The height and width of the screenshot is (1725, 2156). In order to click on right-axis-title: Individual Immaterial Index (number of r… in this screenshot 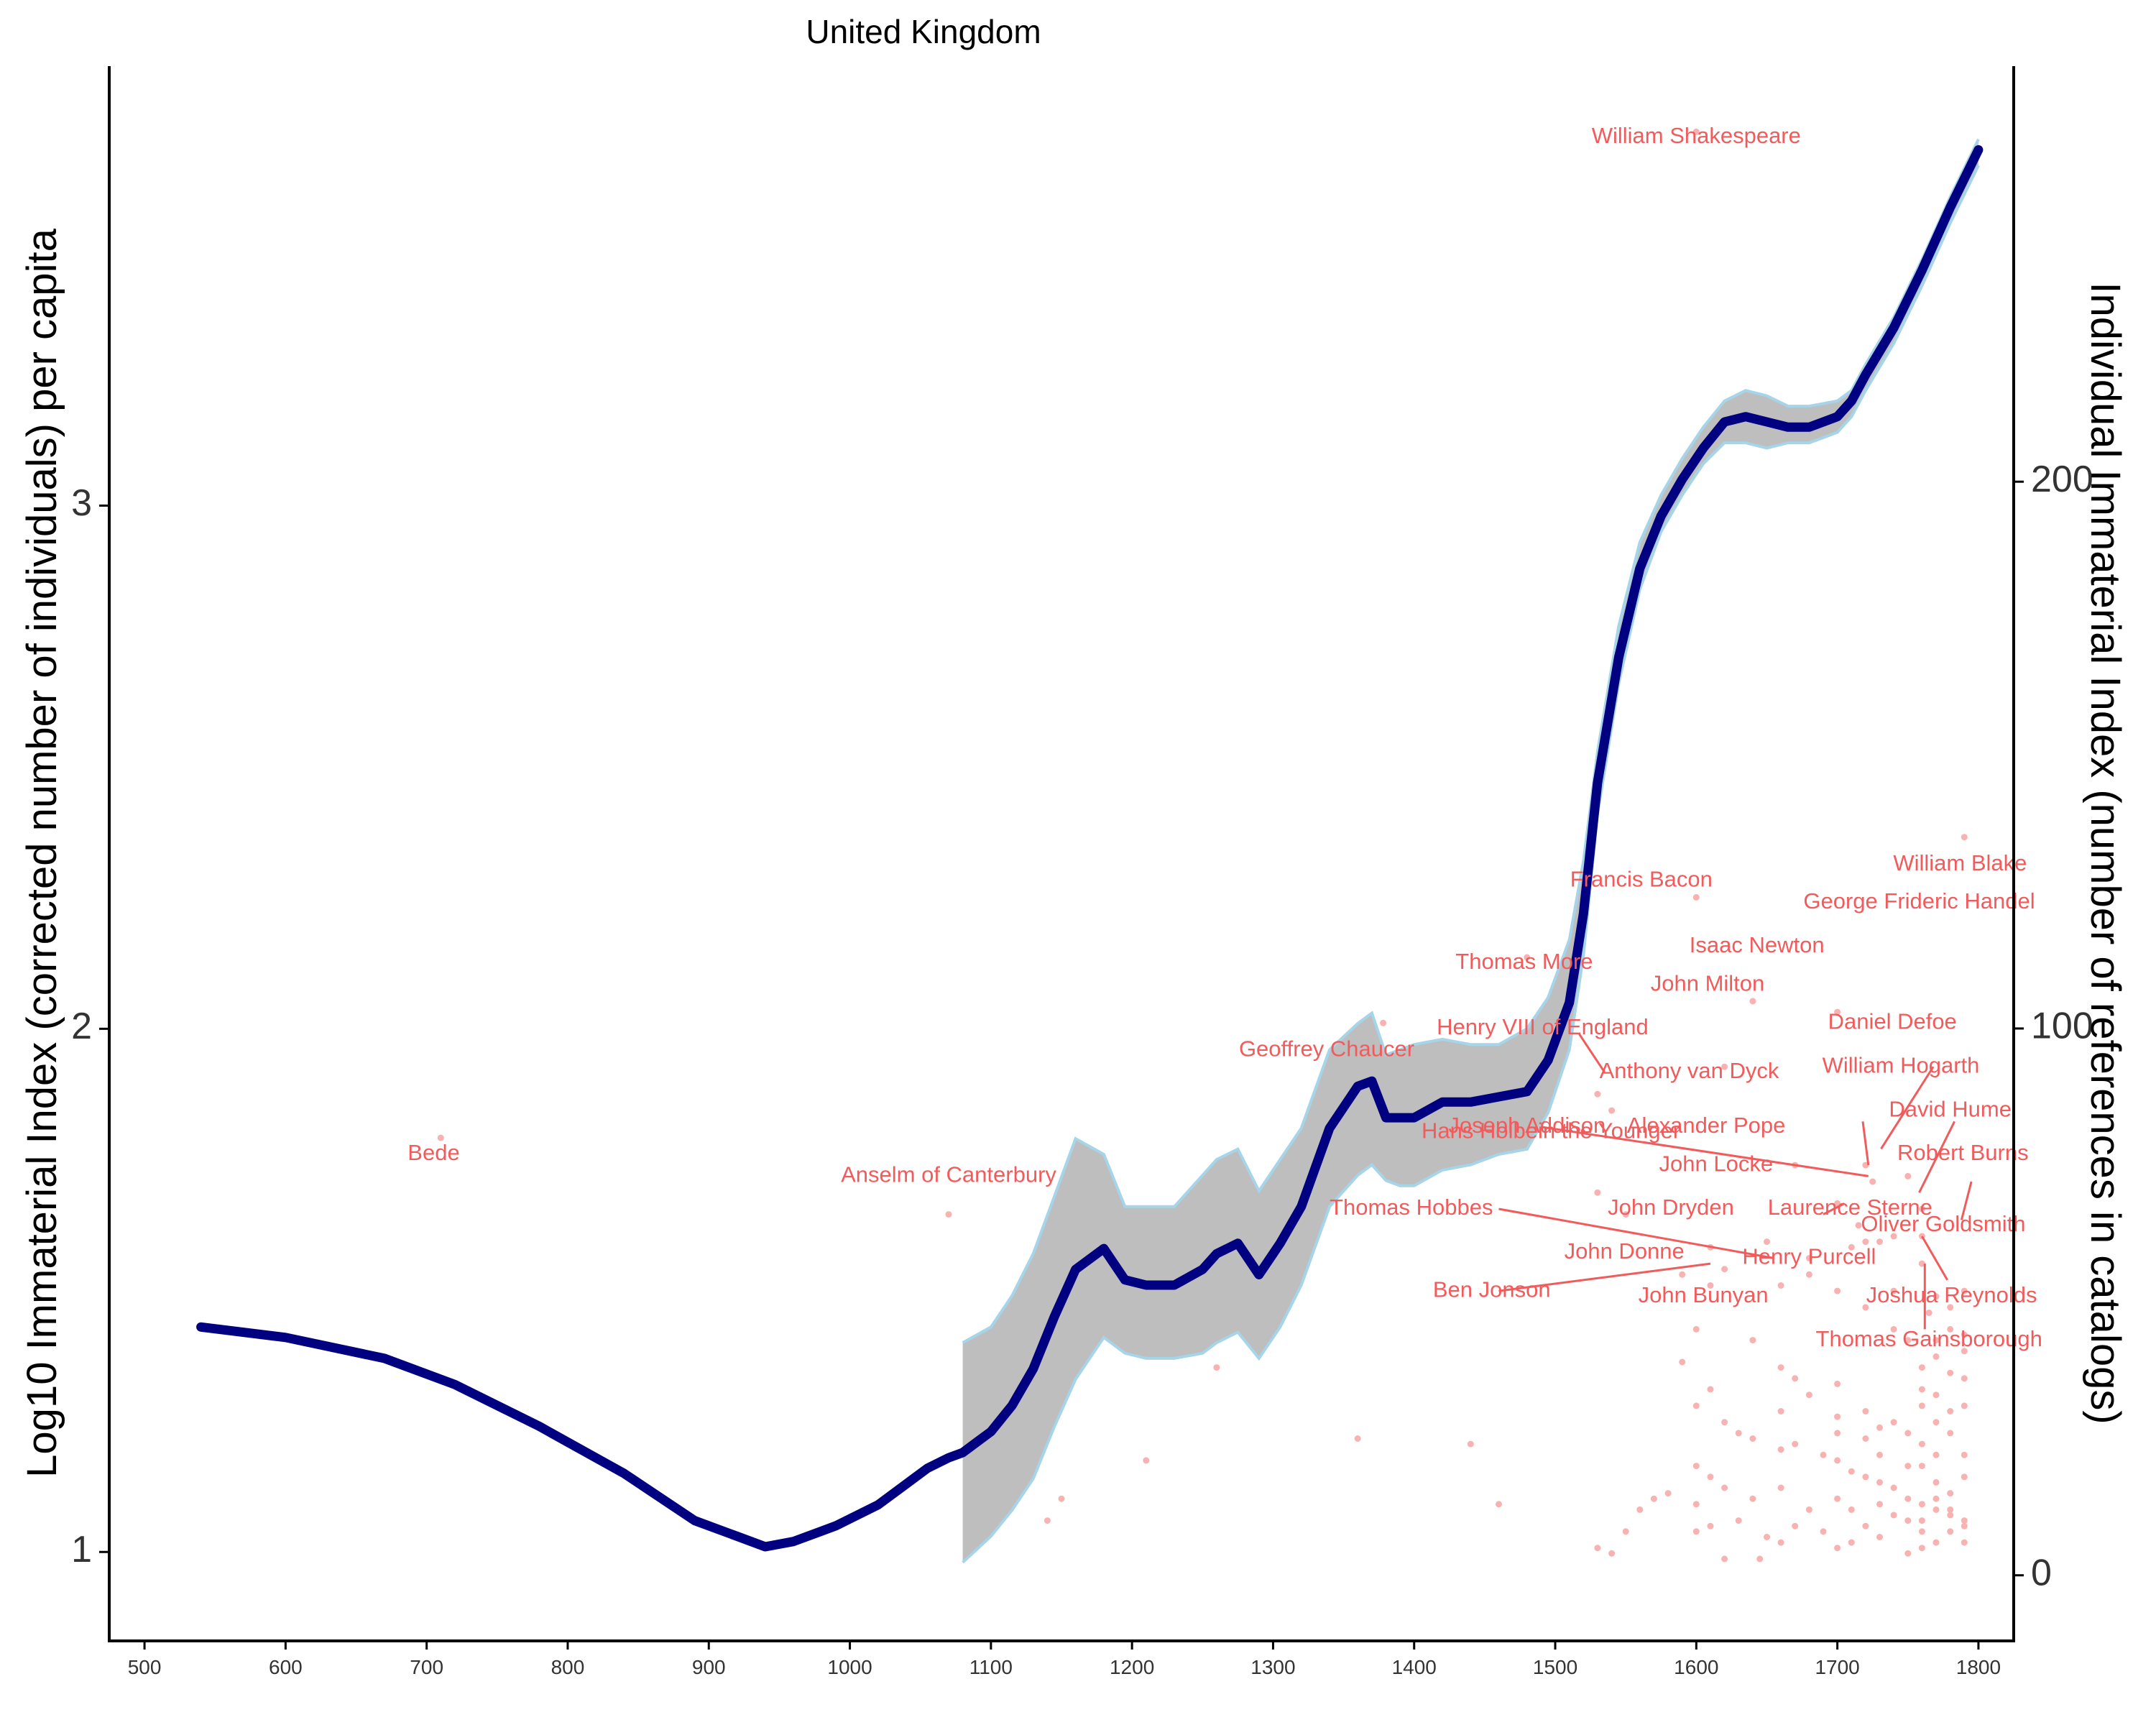, I will do `click(2105, 853)`.